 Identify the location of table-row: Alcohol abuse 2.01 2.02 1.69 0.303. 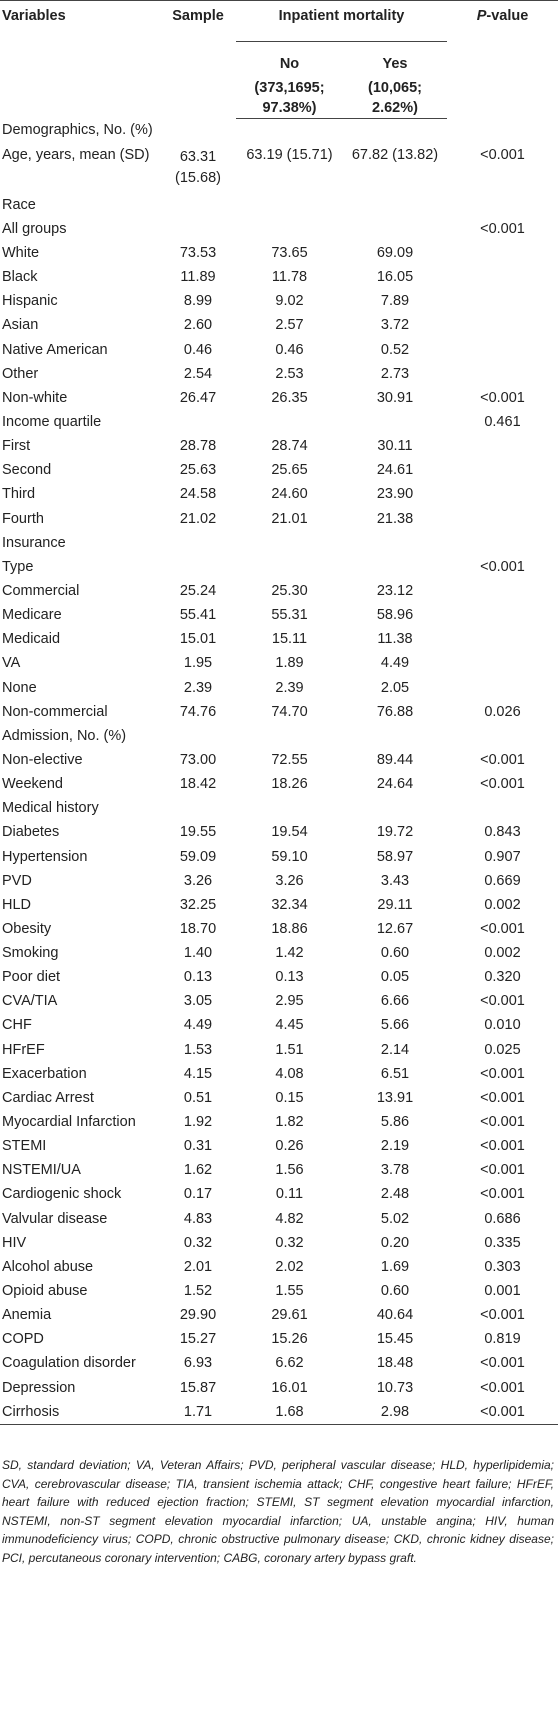
(279, 1267).